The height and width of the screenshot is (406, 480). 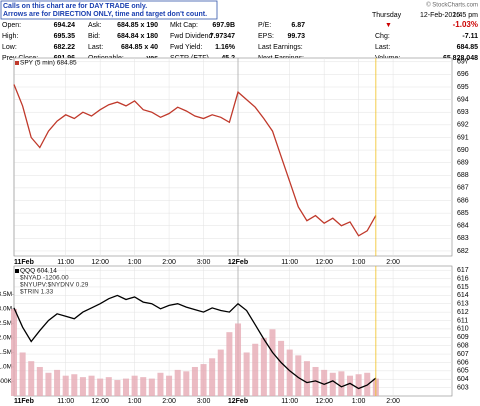 What do you see at coordinates (6, 338) in the screenshot?
I see `y2-tick-label: 2.0M` at bounding box center [6, 338].